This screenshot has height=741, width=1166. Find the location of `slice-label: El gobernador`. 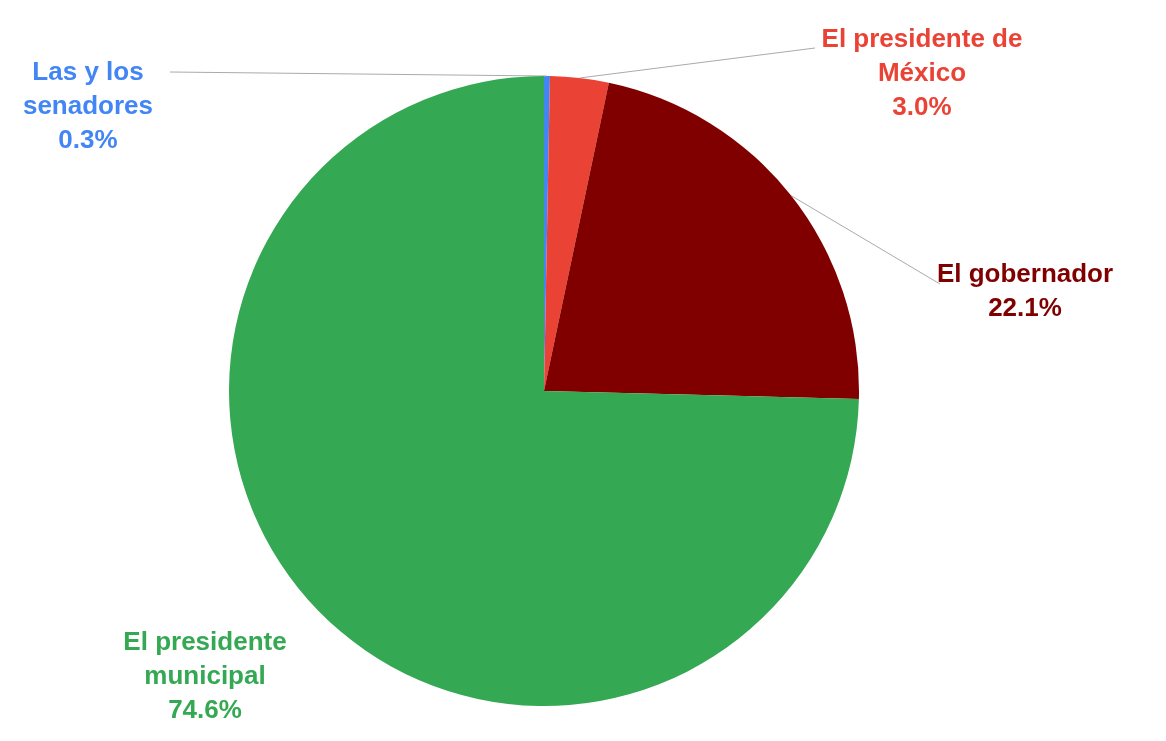

slice-label: El gobernador is located at coordinates (1025, 273).